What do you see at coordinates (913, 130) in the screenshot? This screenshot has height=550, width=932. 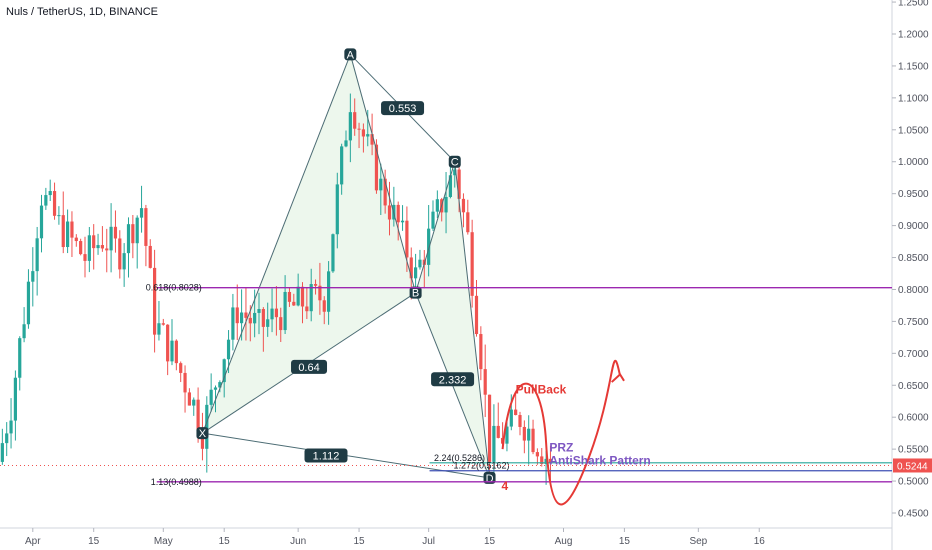 I see `y-tick-label: 1.0500` at bounding box center [913, 130].